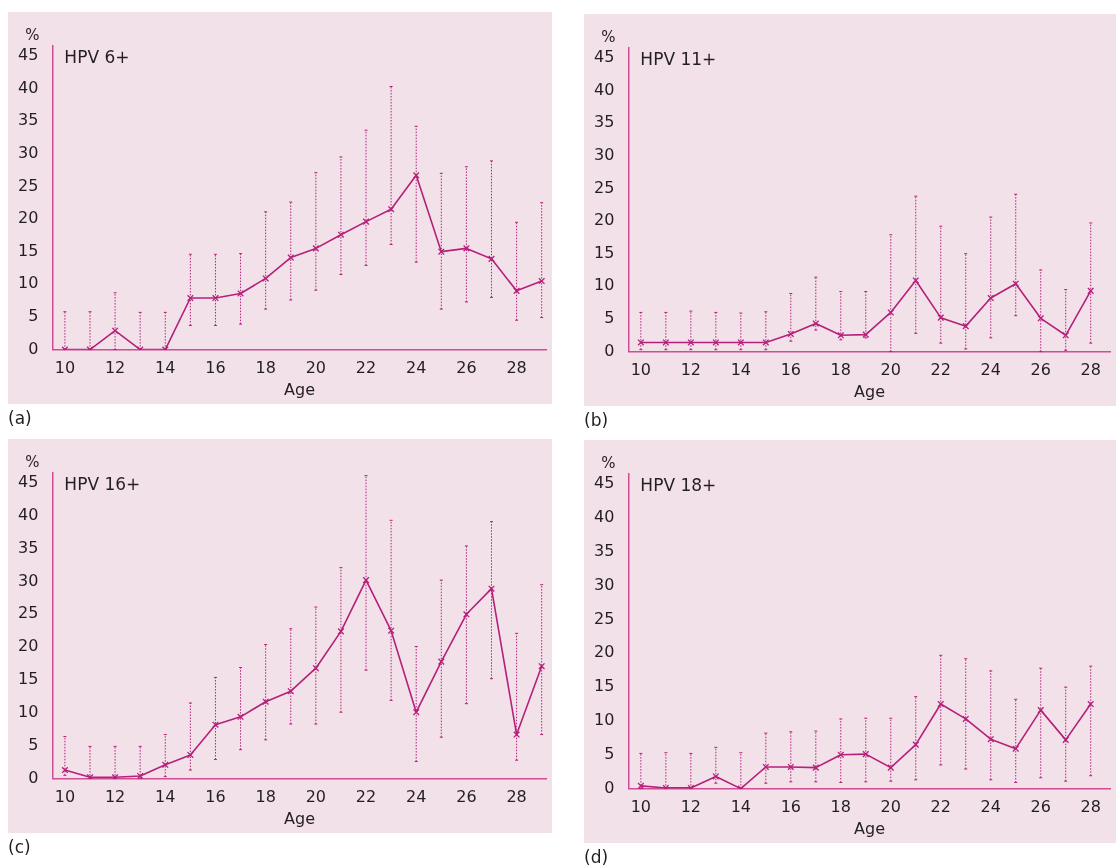  Describe the element at coordinates (20, 418) in the screenshot. I see `text: (a)` at that location.